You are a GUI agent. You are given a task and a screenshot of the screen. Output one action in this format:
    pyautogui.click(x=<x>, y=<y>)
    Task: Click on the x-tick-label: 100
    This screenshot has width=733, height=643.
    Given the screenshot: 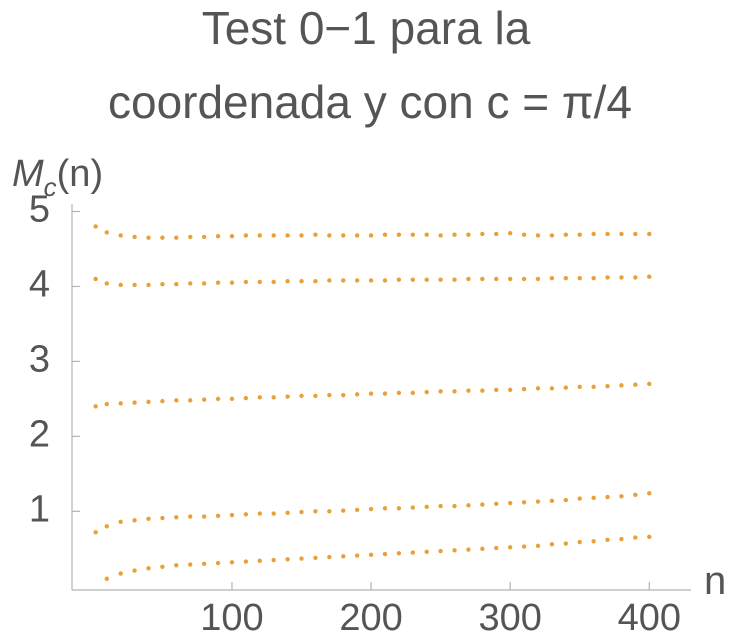 What is the action you would take?
    pyautogui.click(x=231, y=618)
    